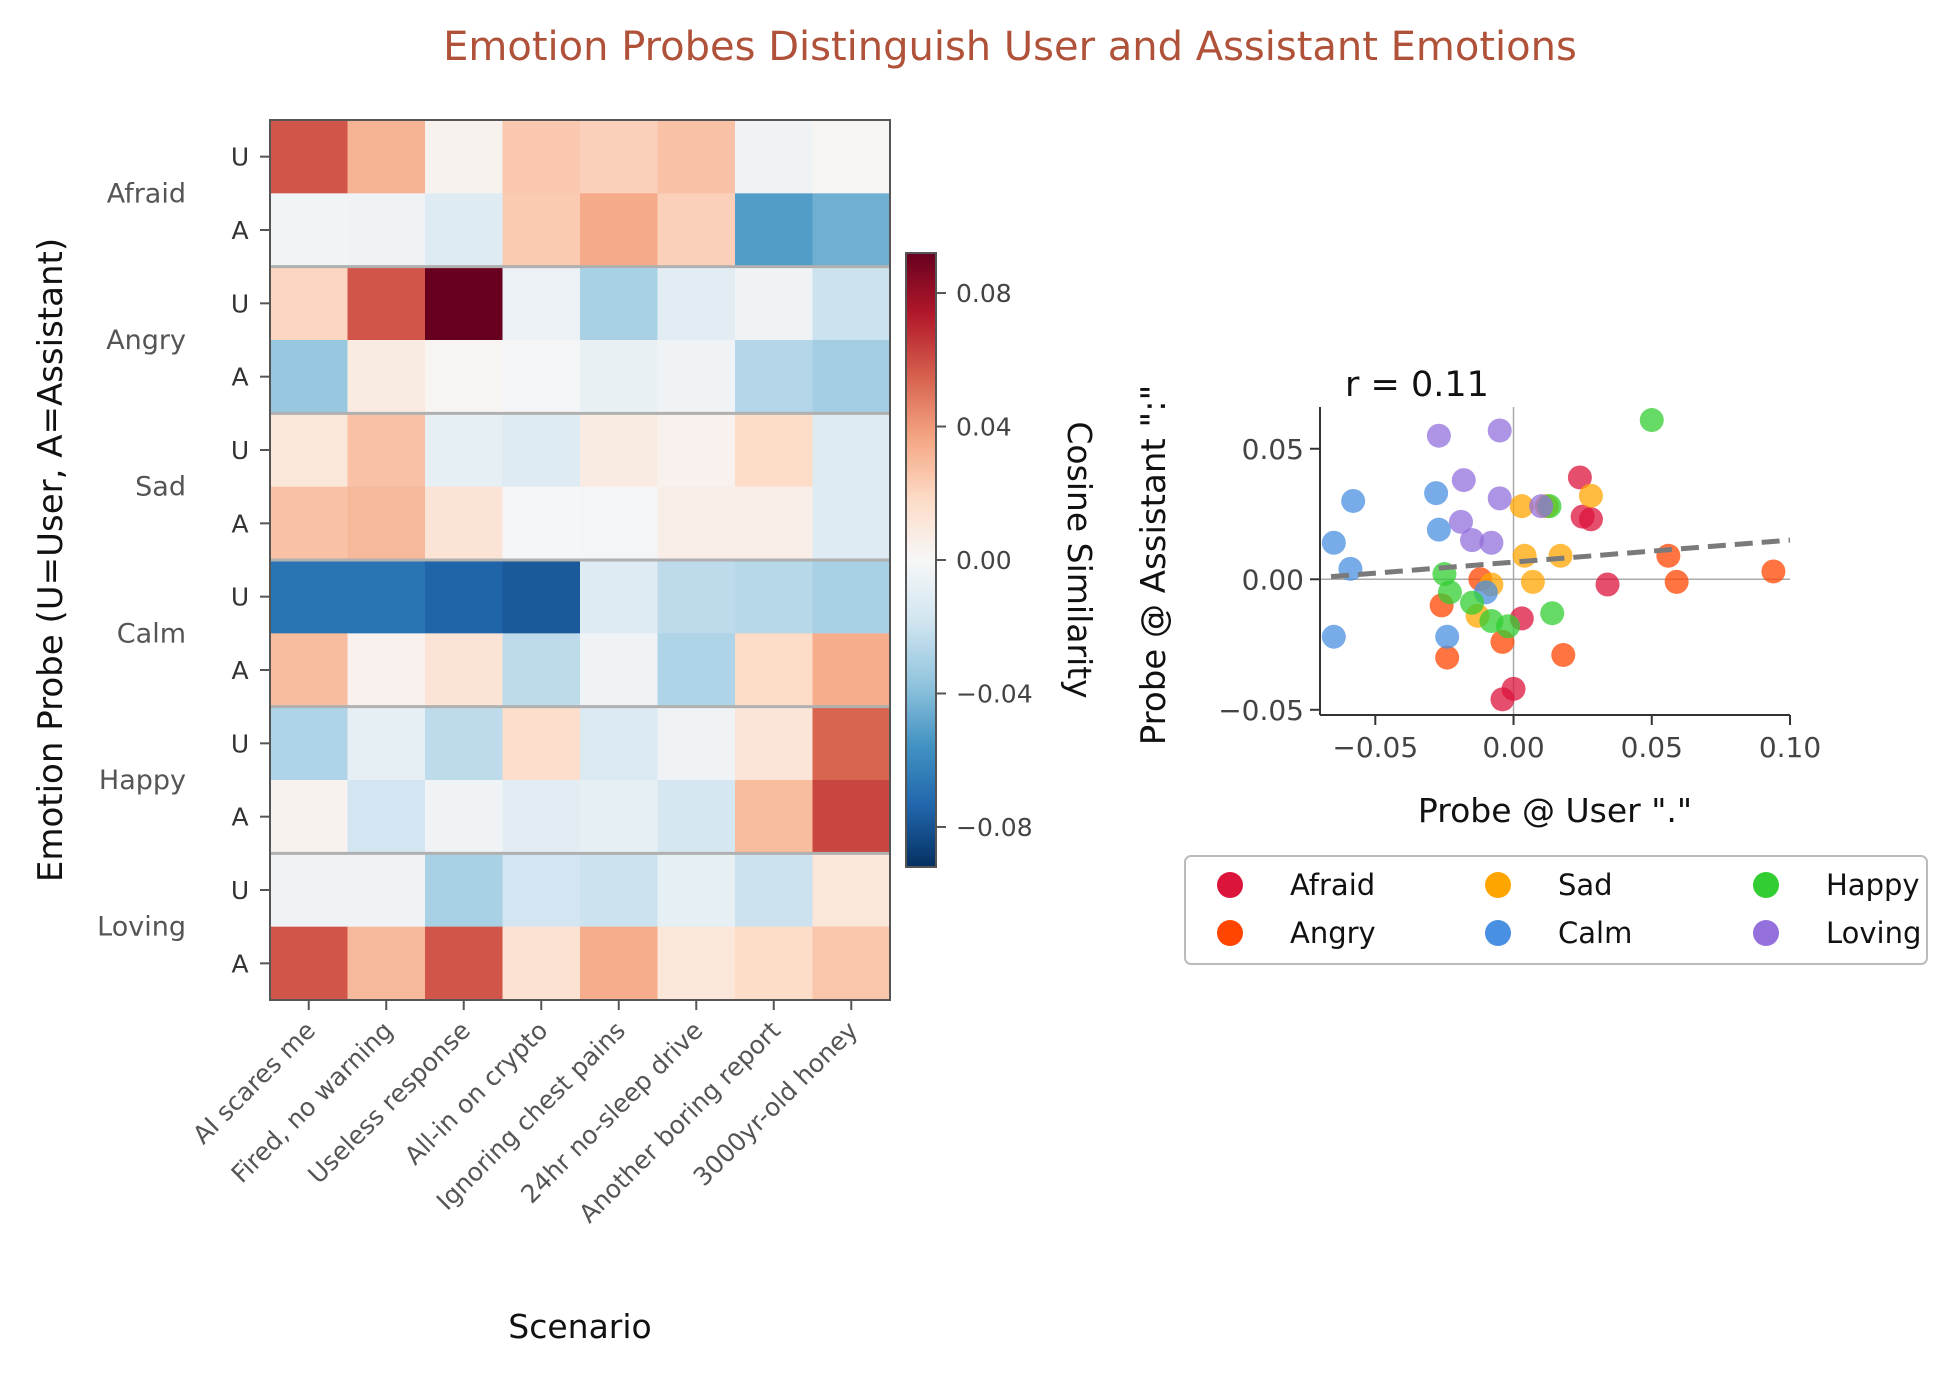 This screenshot has height=1375, width=1947. What do you see at coordinates (476, 1093) in the screenshot?
I see `x-tick-label: All-in on crypto` at bounding box center [476, 1093].